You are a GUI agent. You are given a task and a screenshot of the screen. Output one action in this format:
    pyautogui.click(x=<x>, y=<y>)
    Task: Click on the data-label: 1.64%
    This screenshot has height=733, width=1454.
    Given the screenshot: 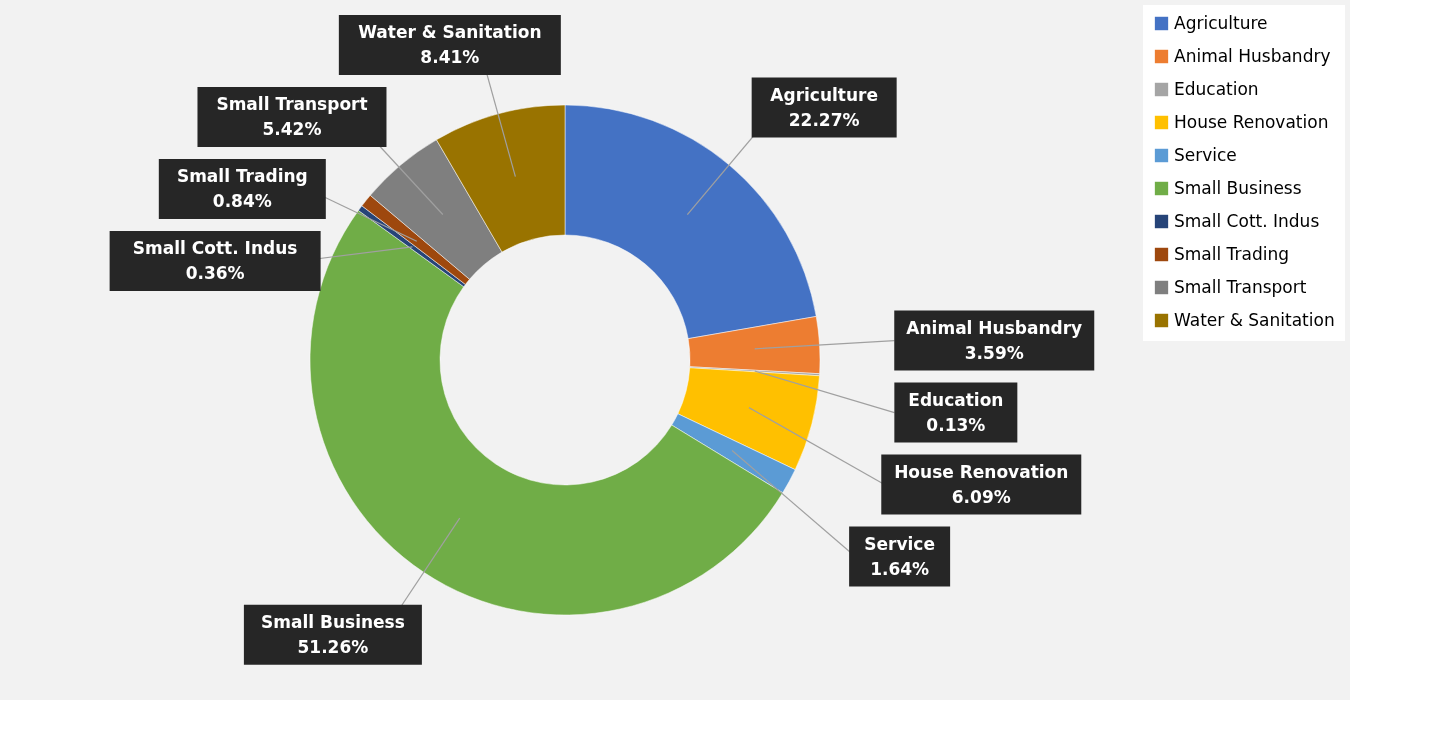 What is the action you would take?
    pyautogui.click(x=900, y=568)
    